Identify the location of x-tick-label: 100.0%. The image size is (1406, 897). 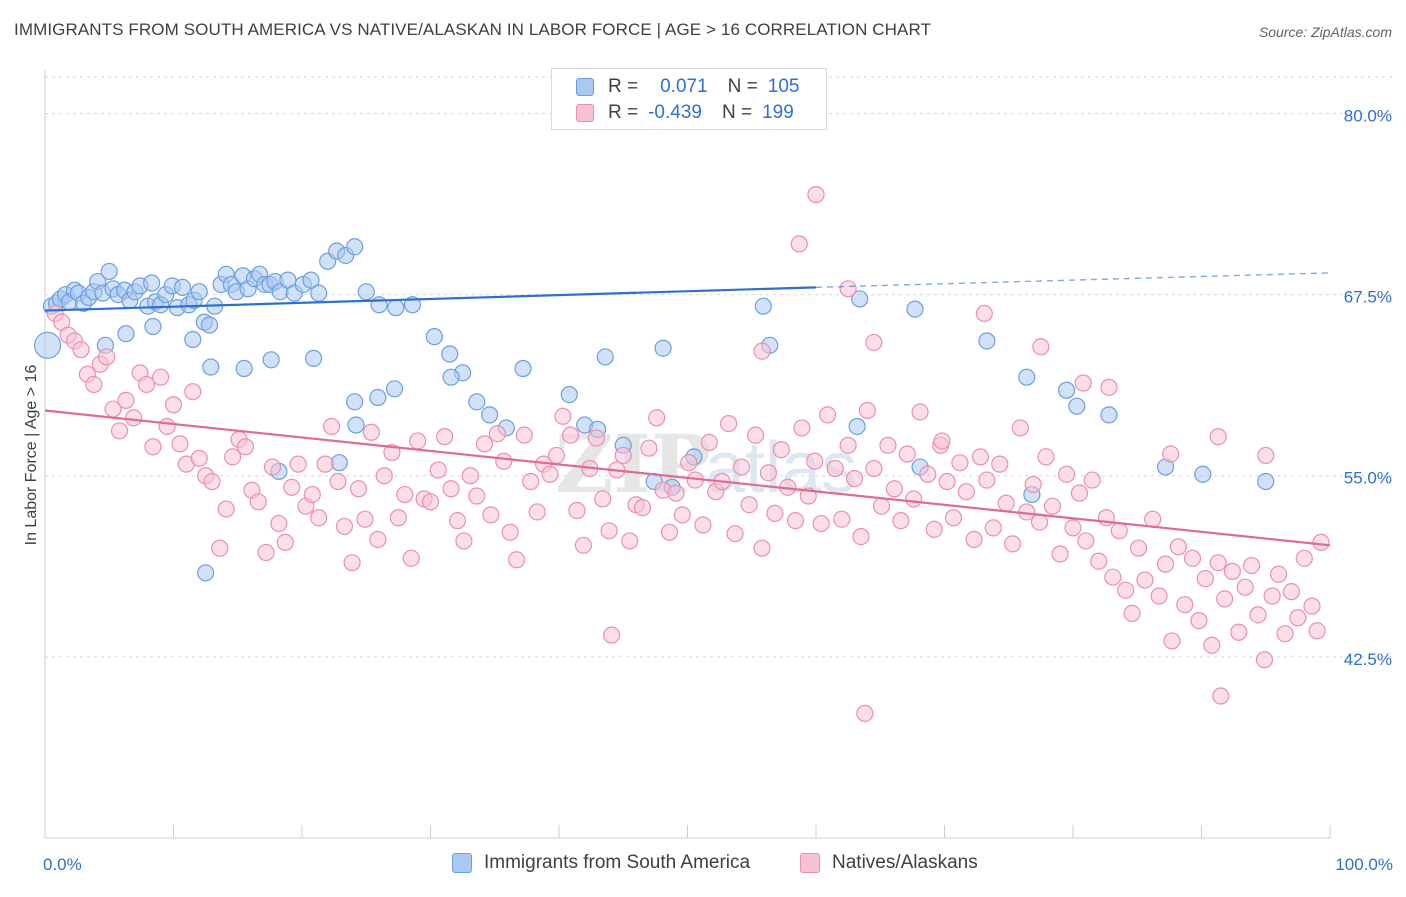
(1364, 864).